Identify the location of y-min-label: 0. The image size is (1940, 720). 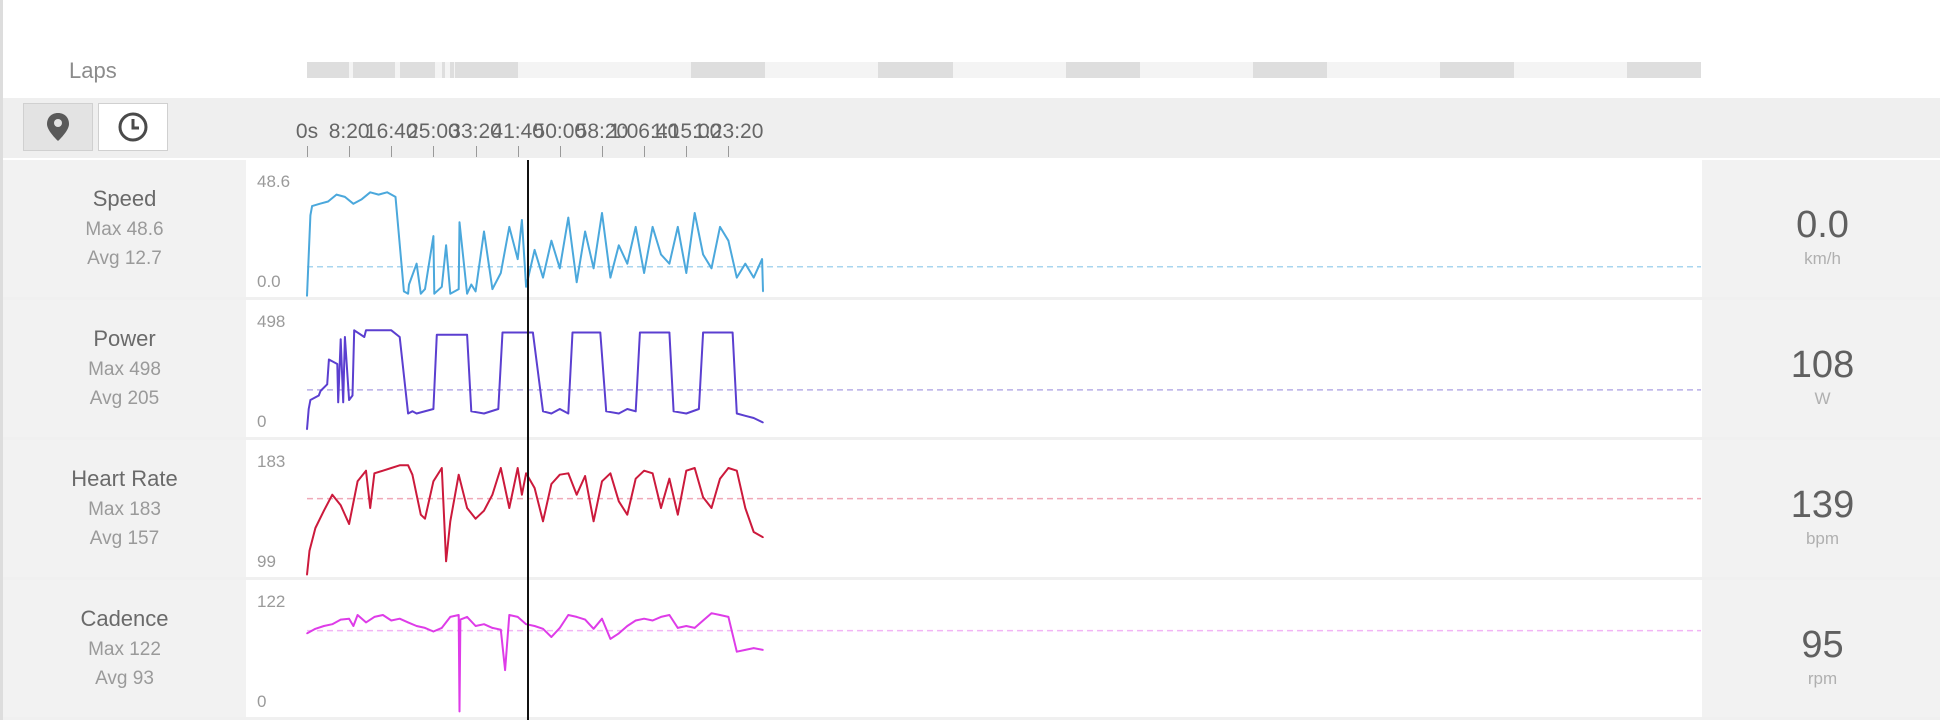
(262, 701).